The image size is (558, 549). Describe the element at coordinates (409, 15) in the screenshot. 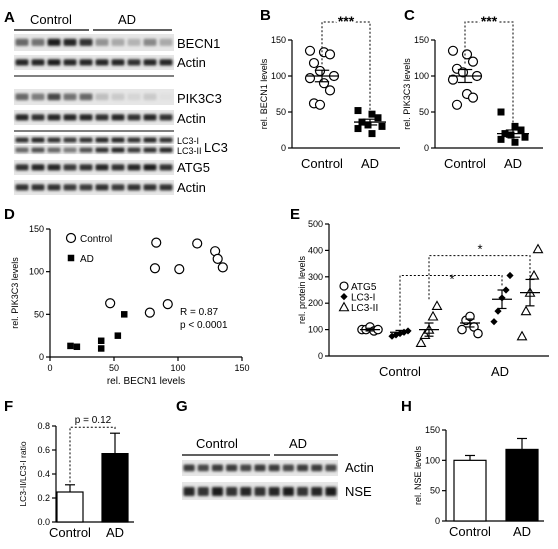

I see `panel-label-c: C` at that location.